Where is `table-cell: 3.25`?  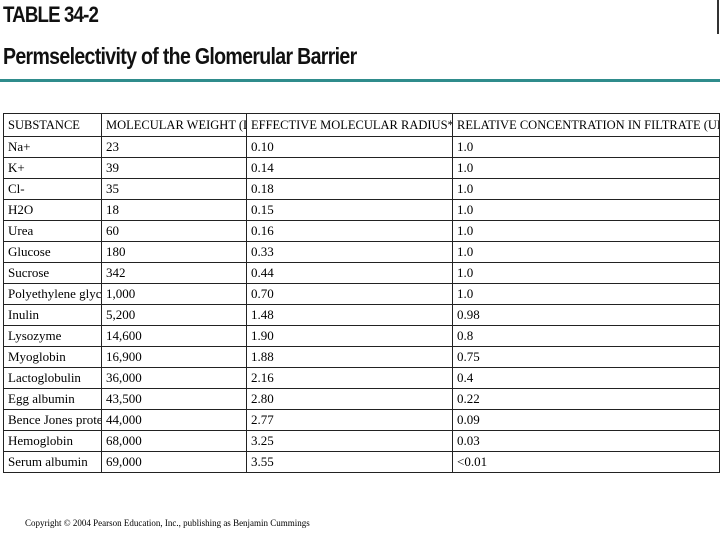
table-cell: 3.25 is located at coordinates (349, 441).